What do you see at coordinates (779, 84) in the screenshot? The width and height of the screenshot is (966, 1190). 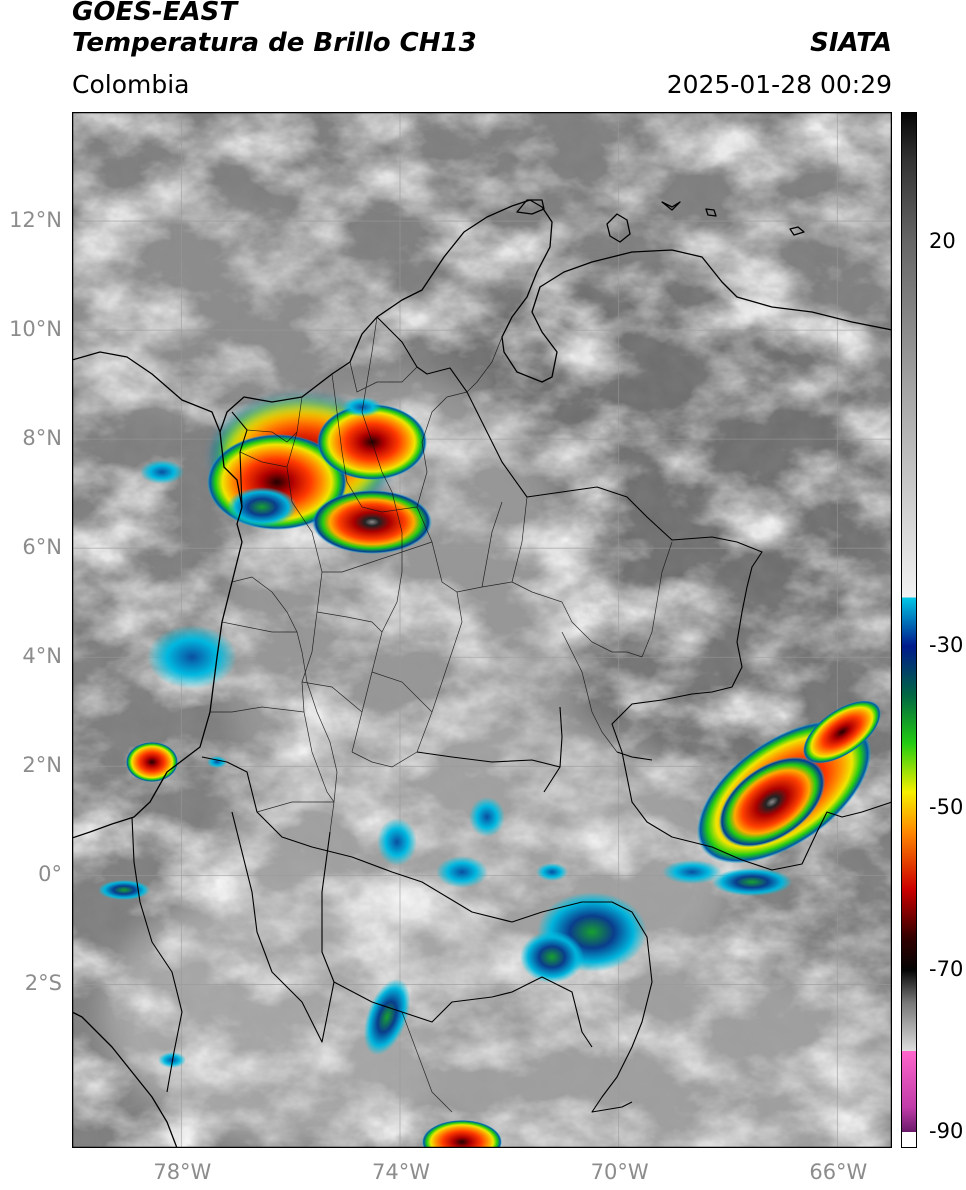 I see `datetime-label: 2025-01-28 00:29` at bounding box center [779, 84].